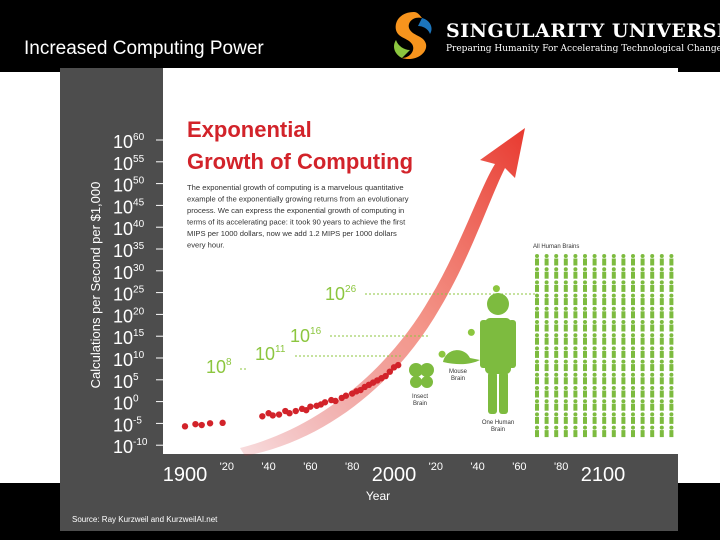  Describe the element at coordinates (477, 467) in the screenshot. I see `x-tick-label: '40` at that location.